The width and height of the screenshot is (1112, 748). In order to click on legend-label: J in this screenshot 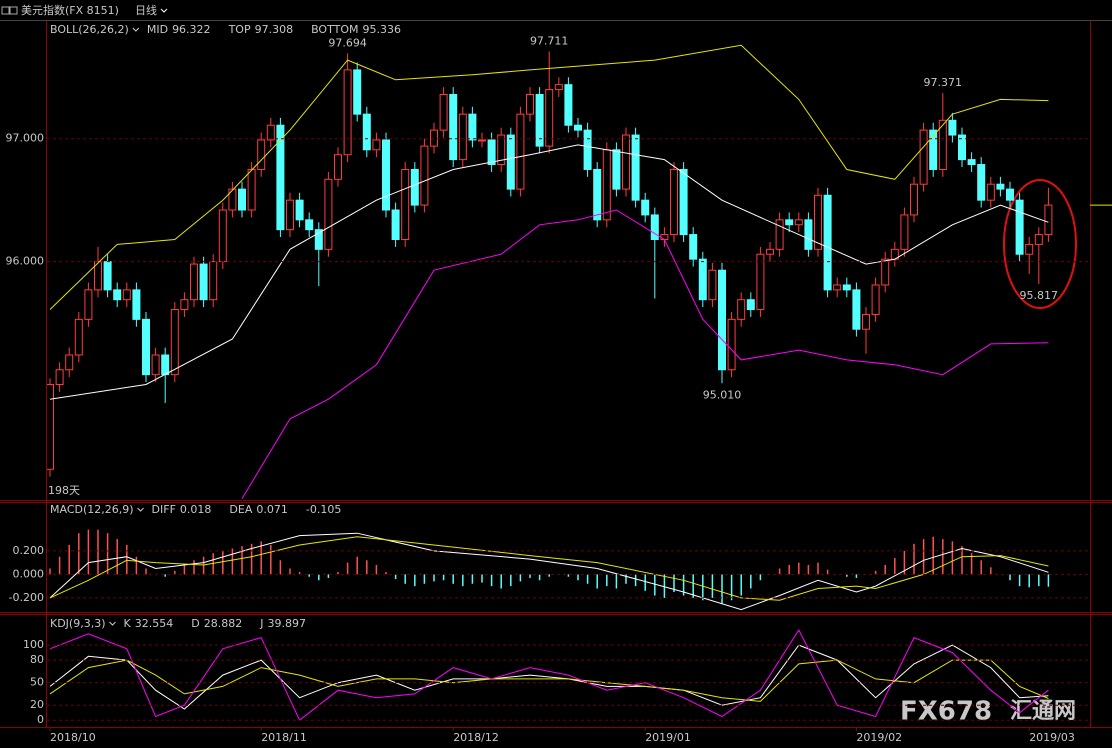, I will do `click(261, 623)`.